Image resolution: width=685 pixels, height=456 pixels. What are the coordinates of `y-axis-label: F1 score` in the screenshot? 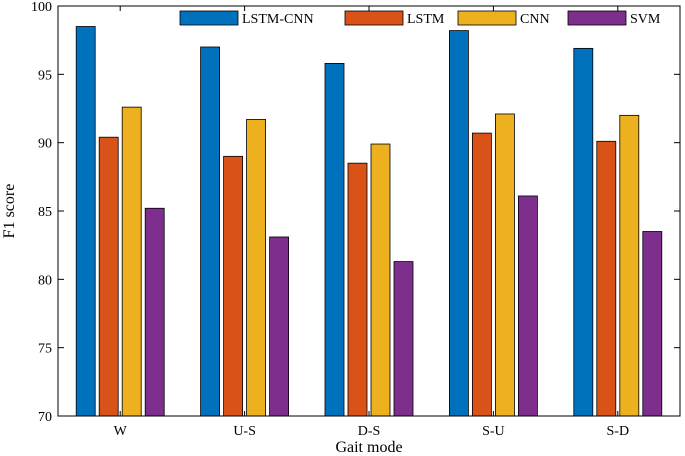 It's located at (9, 211).